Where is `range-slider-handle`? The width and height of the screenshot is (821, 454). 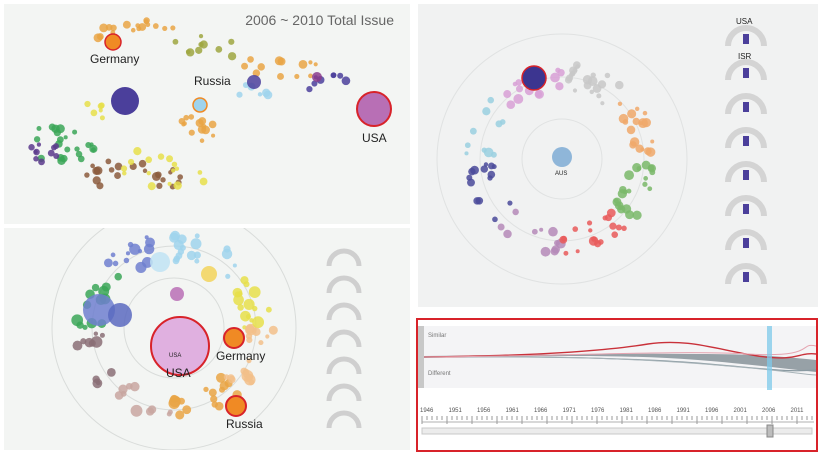 range-slider-handle is located at coordinates (770, 431).